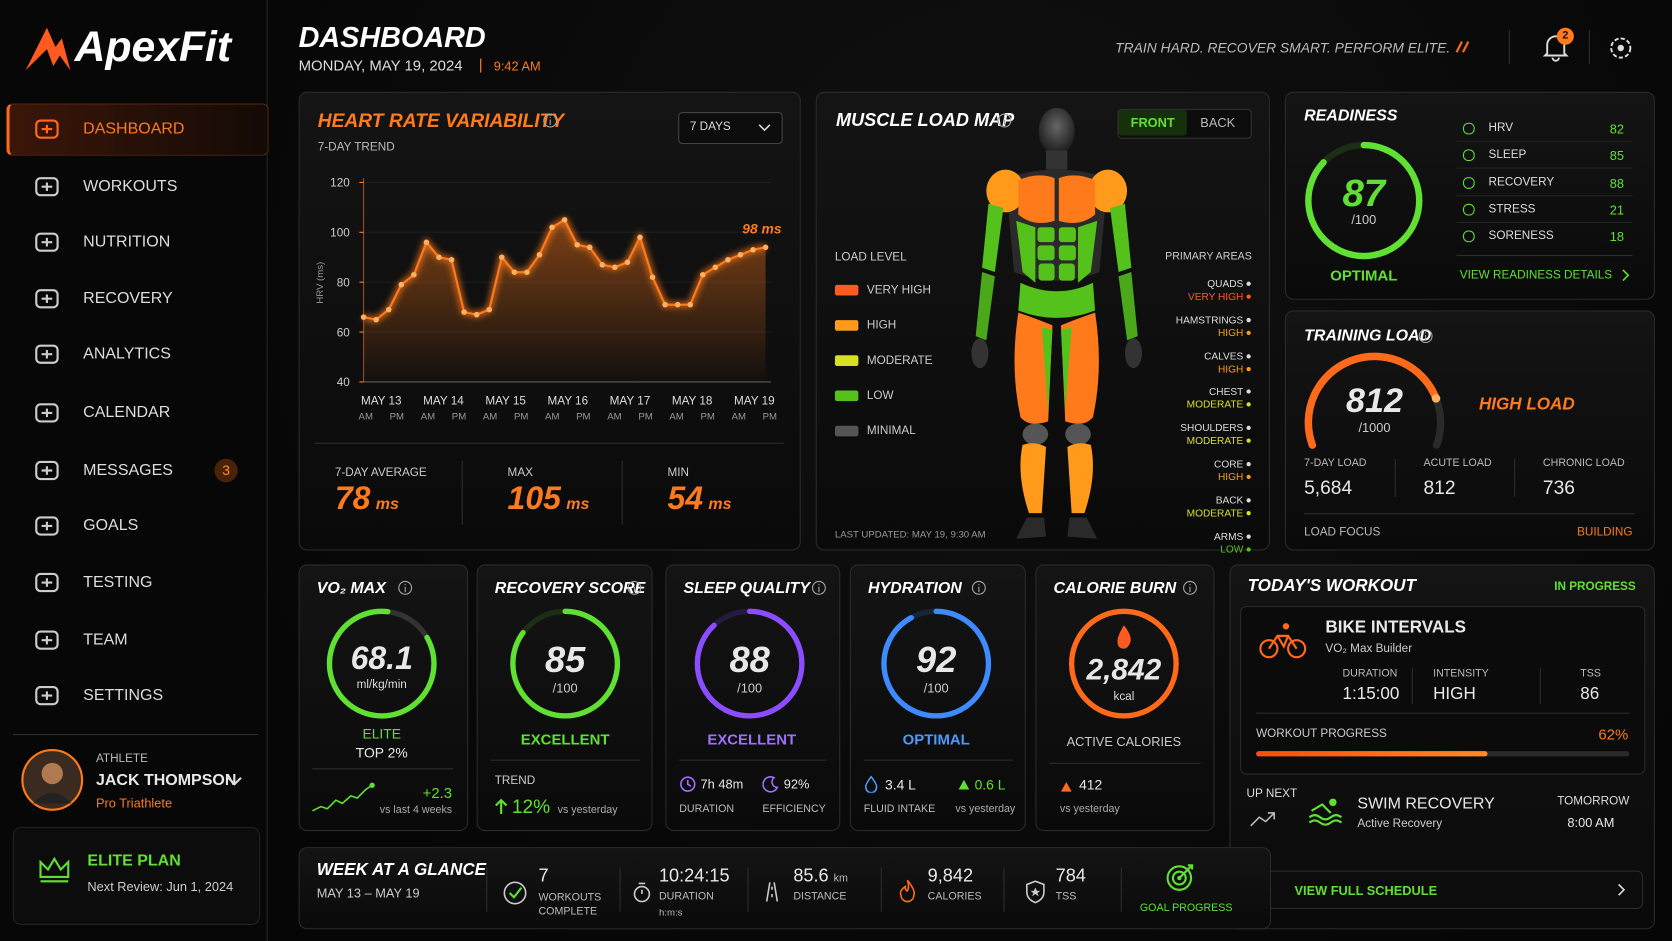  What do you see at coordinates (820, 896) in the screenshot?
I see `distance-label: DISTANCE` at bounding box center [820, 896].